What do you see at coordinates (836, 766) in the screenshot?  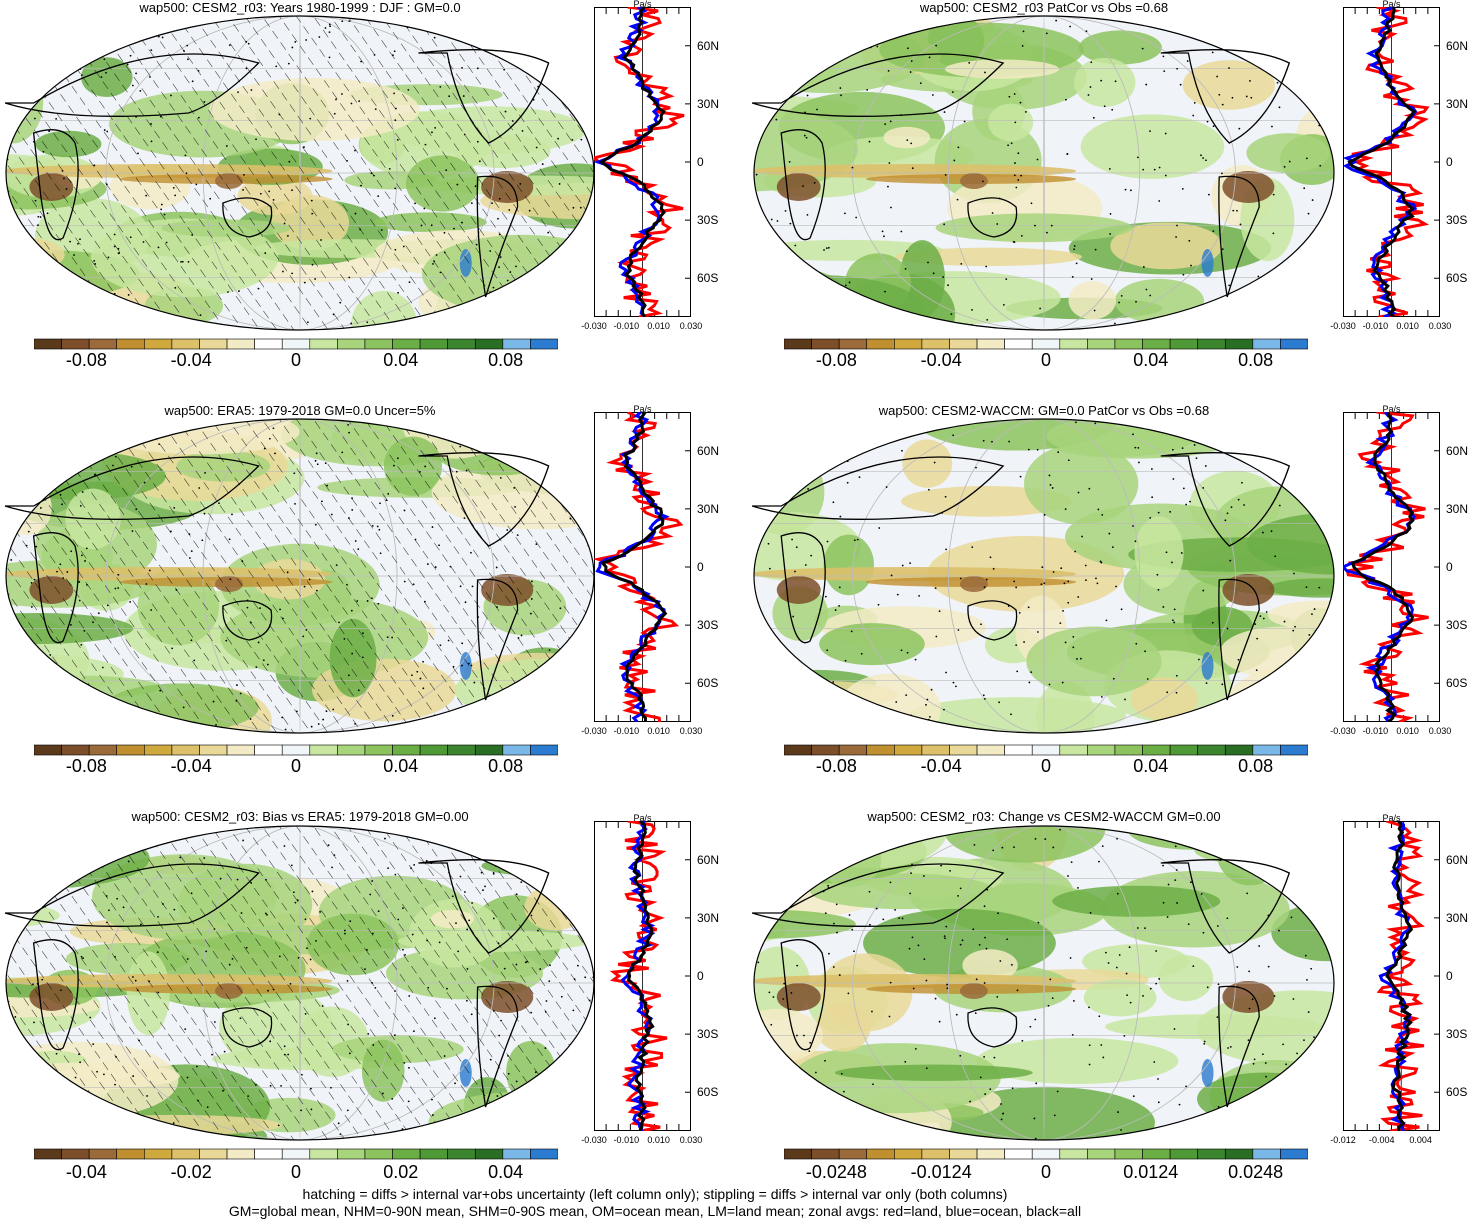 I see `panel-4-colorbar-tick-0: -0.08` at bounding box center [836, 766].